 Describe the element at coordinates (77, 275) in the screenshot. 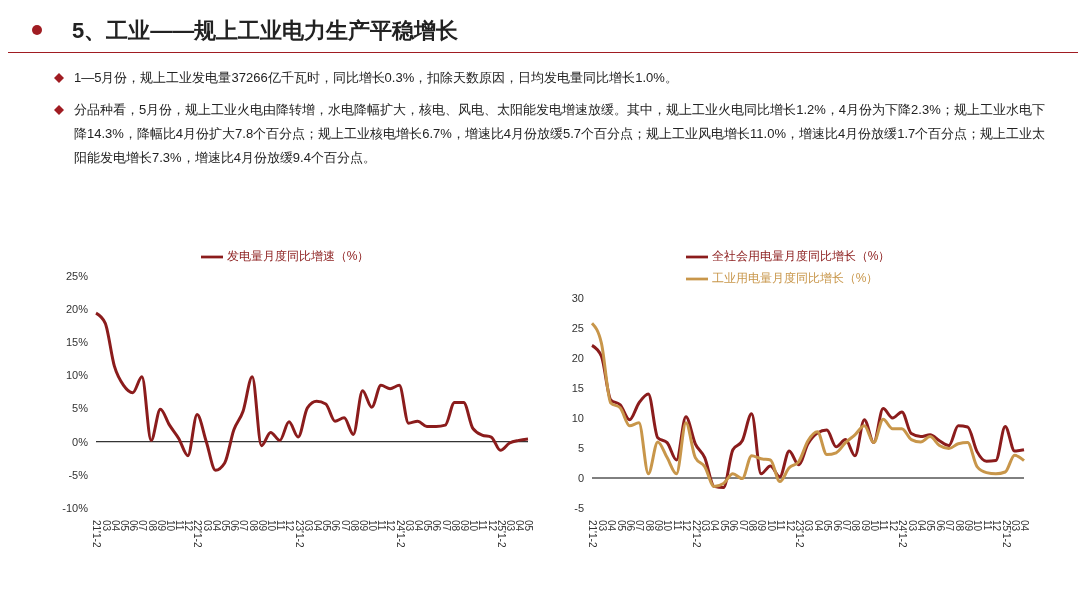

I see `y-tick-label: 25%` at that location.